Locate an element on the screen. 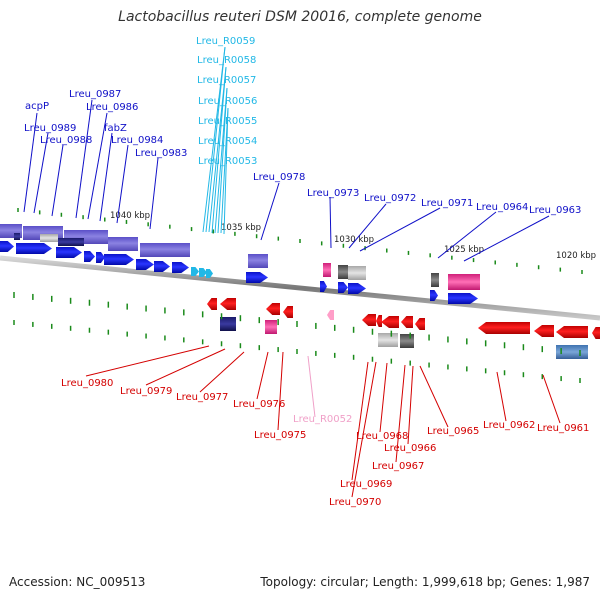 Image resolution: width=600 pixels, height=600 pixels. gene-label: Lreu_0961 is located at coordinates (563, 428).